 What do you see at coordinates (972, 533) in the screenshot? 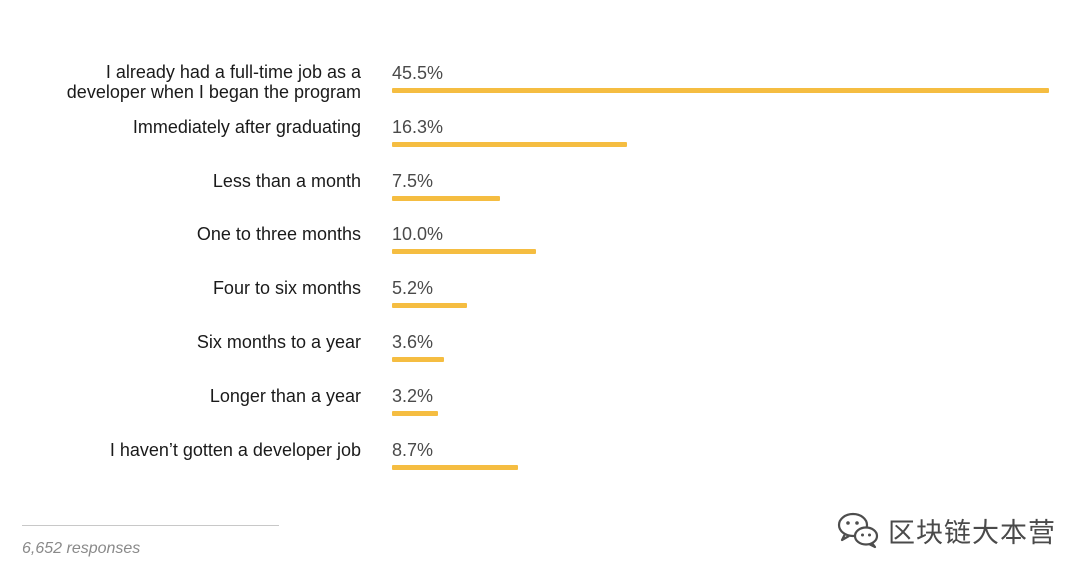
I see `watermark-text: 区块链大本营` at bounding box center [972, 533].